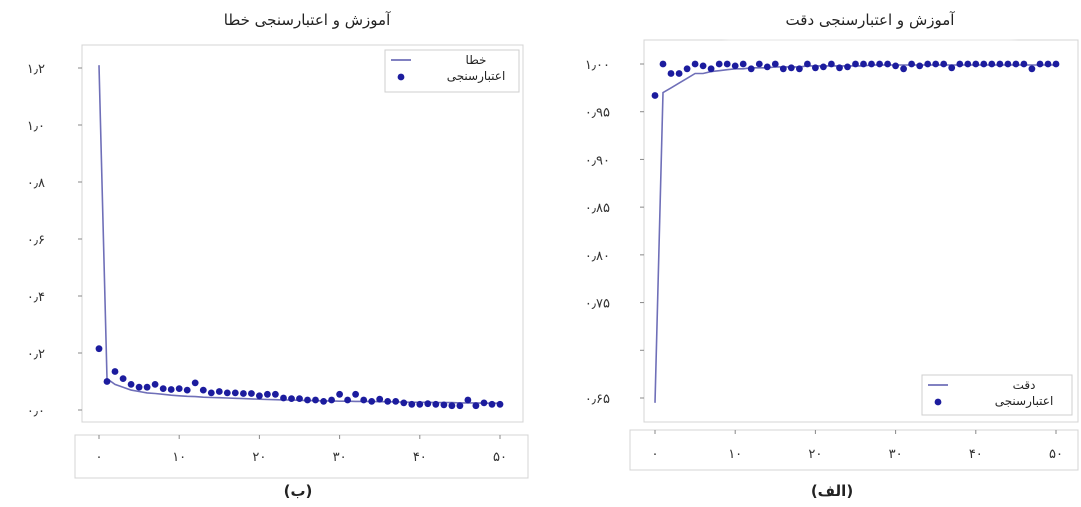 Image resolution: width=1081 pixels, height=507 pixels. Describe the element at coordinates (597, 160) in the screenshot. I see `y-tick-label: ۰٫۹۰` at that location.